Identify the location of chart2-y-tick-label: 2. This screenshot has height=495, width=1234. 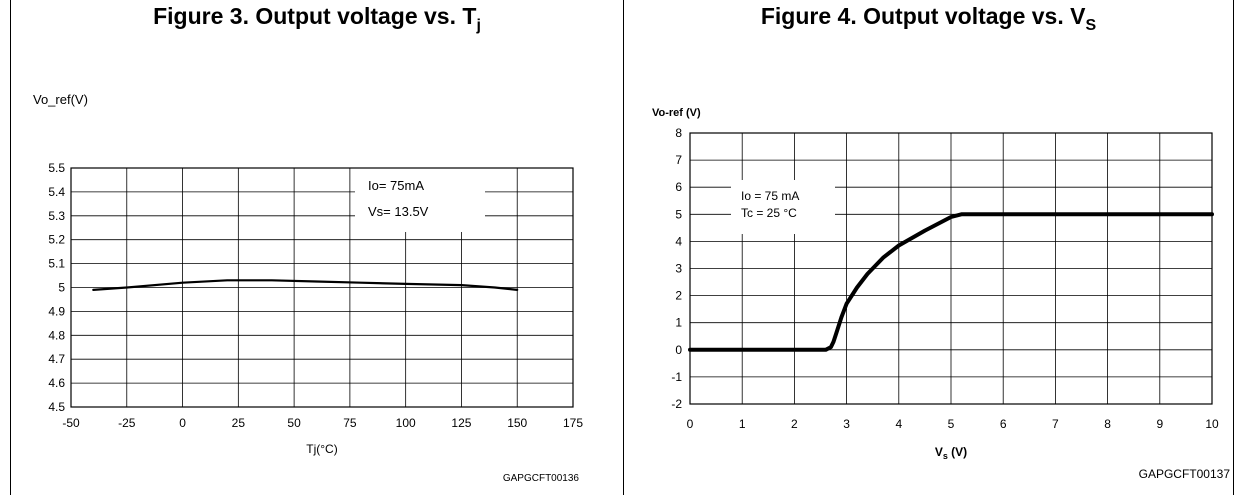
(678, 296).